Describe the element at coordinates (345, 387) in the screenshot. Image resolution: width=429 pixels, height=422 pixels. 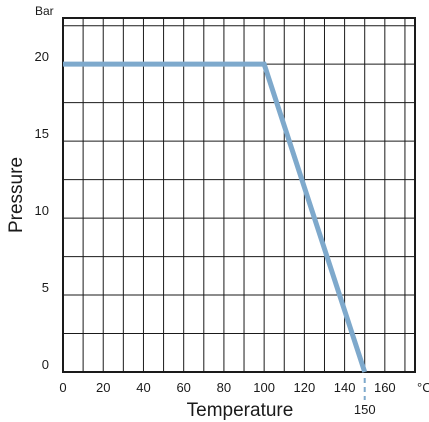
I see `x-tick-label: 140` at that location.